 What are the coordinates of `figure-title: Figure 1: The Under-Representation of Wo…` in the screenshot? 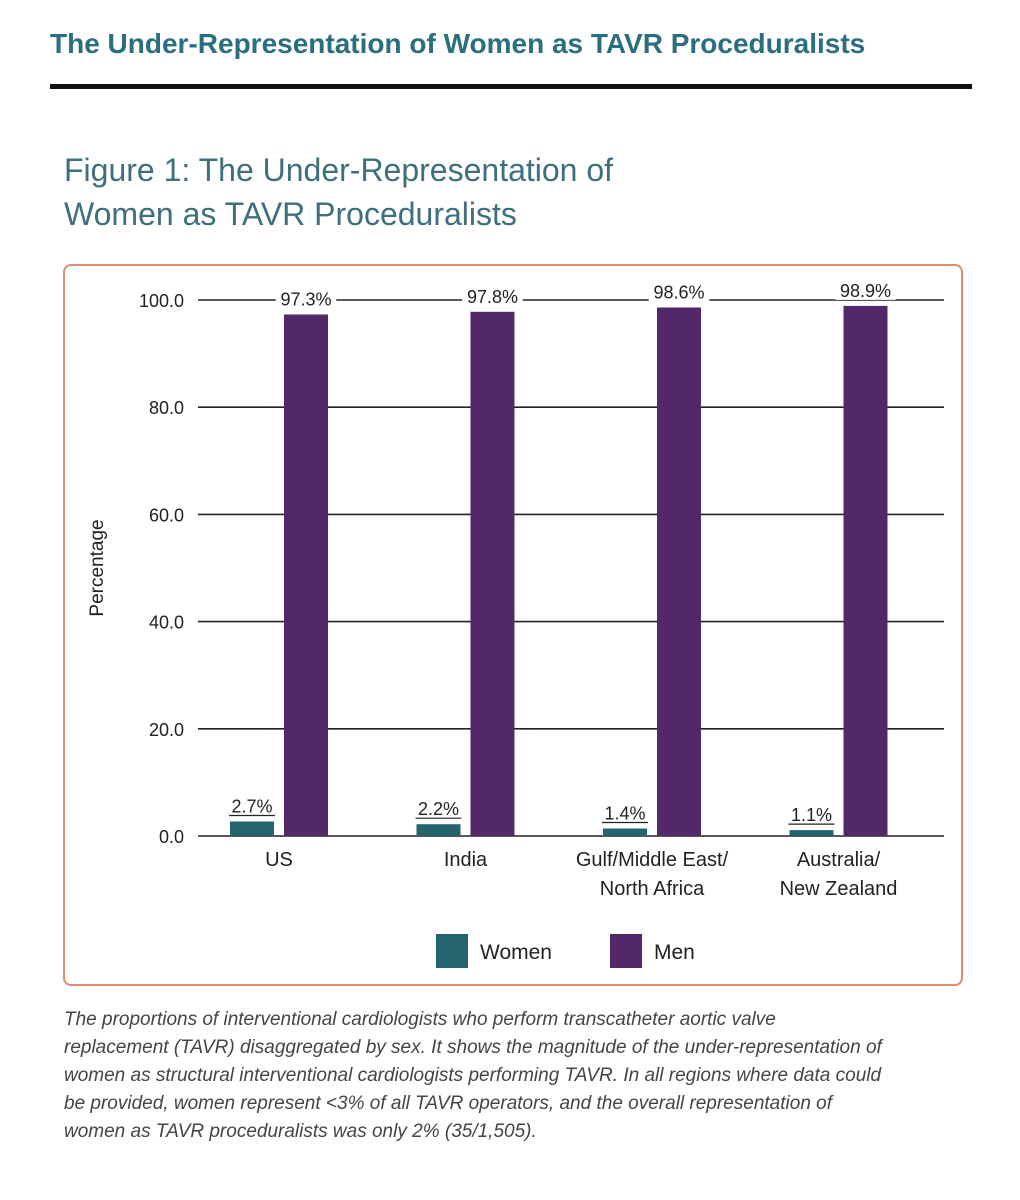 It's located at (414, 192).